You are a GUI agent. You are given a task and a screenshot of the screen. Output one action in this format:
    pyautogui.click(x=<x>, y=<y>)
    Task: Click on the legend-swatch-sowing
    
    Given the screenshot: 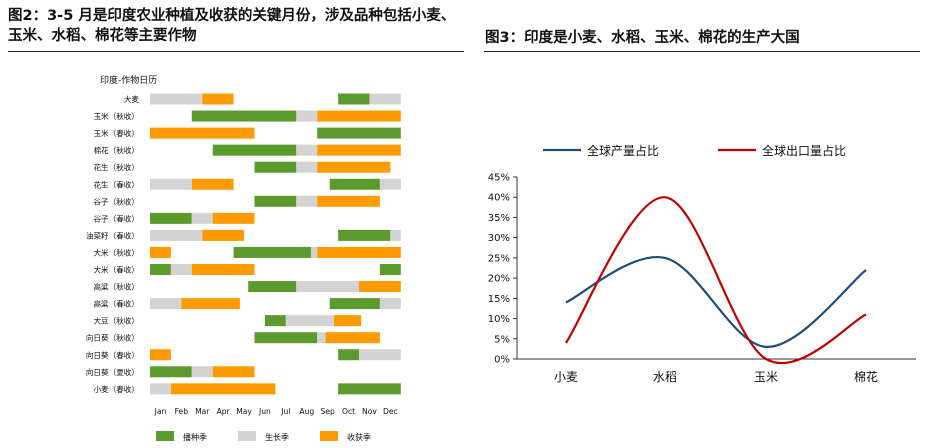 What is the action you would take?
    pyautogui.click(x=165, y=436)
    